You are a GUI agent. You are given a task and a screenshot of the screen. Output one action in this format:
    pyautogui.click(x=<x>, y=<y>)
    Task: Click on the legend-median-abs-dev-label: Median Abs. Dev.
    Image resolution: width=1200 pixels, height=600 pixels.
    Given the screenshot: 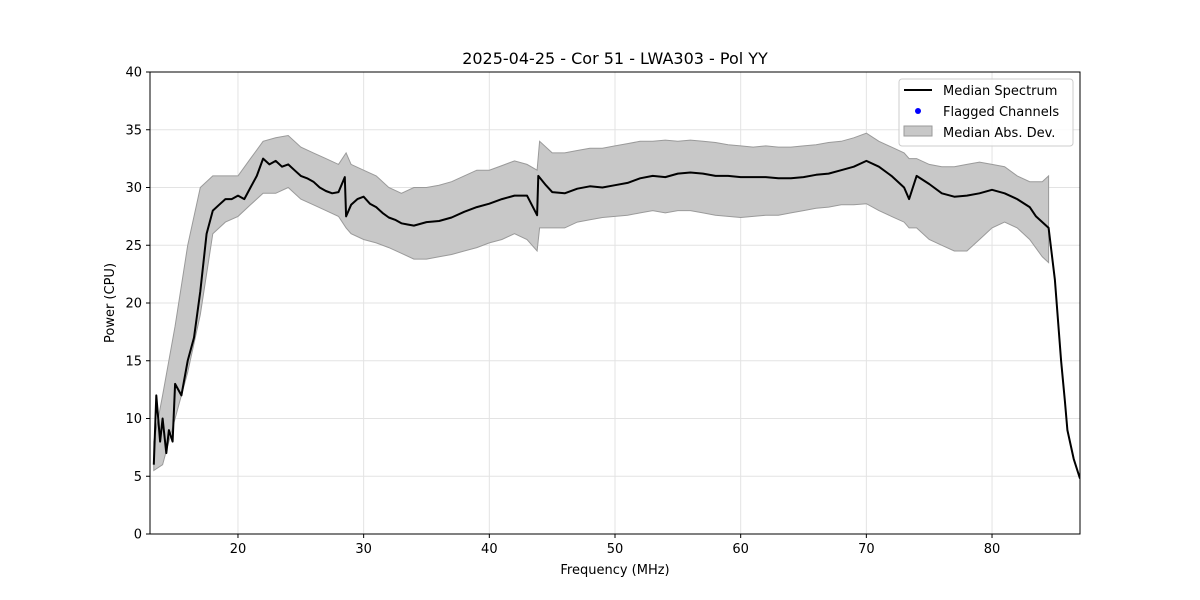 What is the action you would take?
    pyautogui.click(x=999, y=133)
    